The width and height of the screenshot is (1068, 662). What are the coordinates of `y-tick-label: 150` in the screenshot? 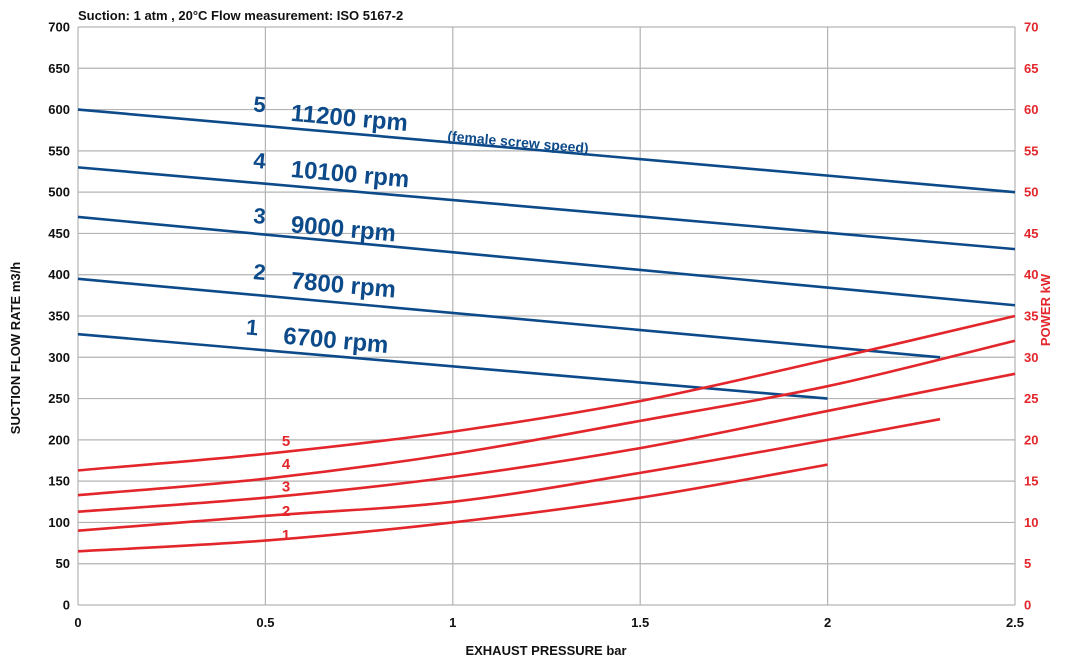 It's located at (59, 481).